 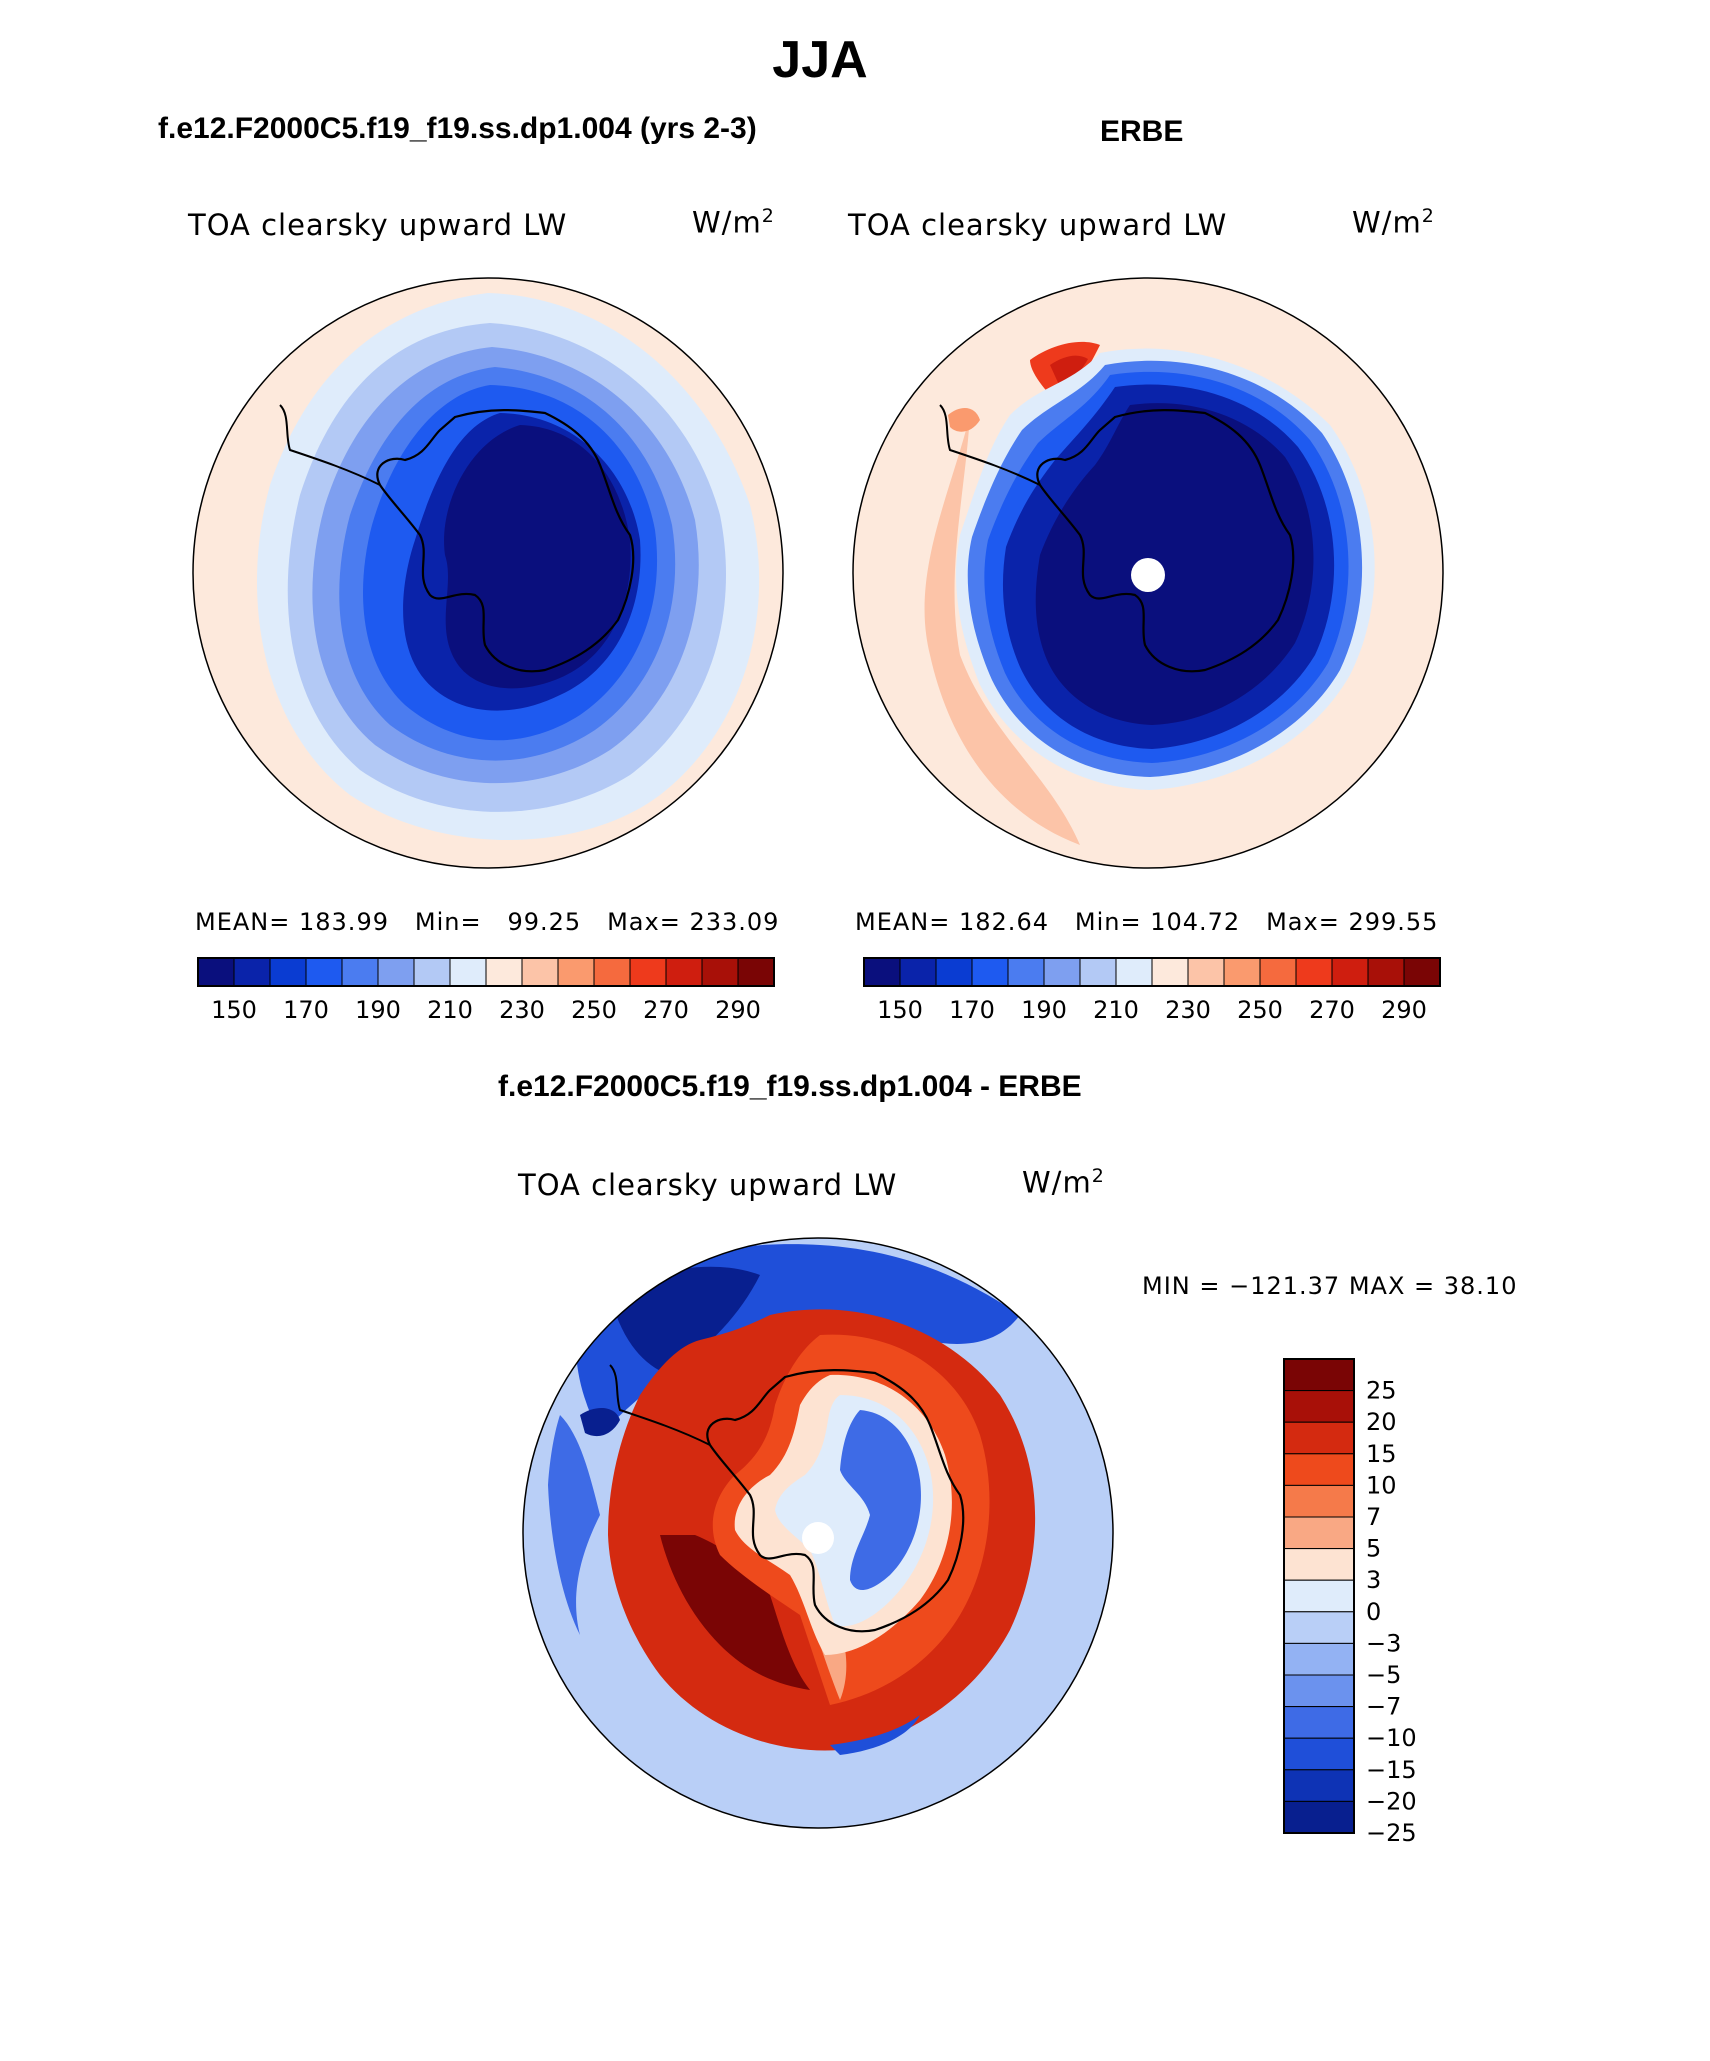 I want to click on model-colorbar-tick-label: 210, so click(x=450, y=1010).